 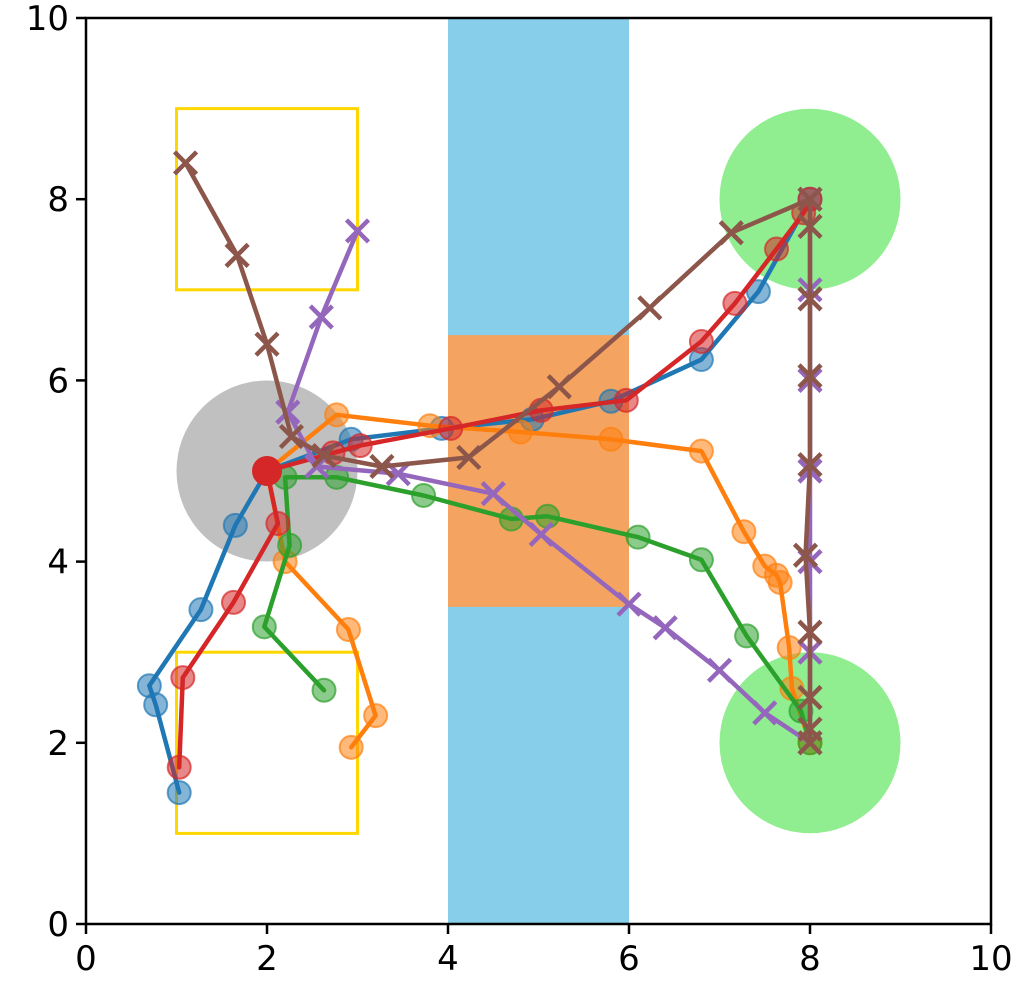 I want to click on bridge-region, so click(x=538, y=471).